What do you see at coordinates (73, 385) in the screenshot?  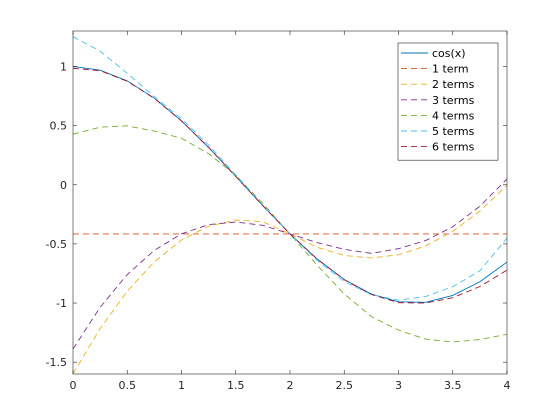 I see `x-tick-label: 0` at bounding box center [73, 385].